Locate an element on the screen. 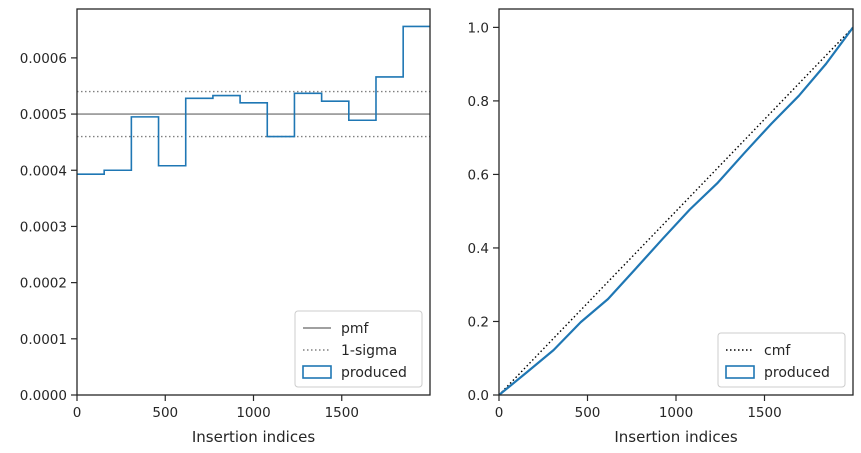  y-tick-label: 1.0 is located at coordinates (478, 28).